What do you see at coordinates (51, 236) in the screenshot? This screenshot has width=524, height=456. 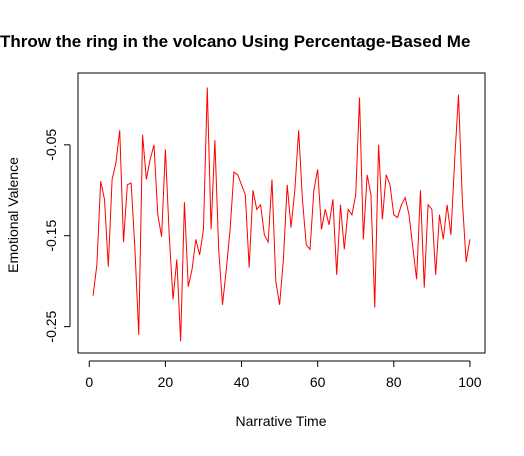 I see `y-tick-label: -0.15` at bounding box center [51, 236].